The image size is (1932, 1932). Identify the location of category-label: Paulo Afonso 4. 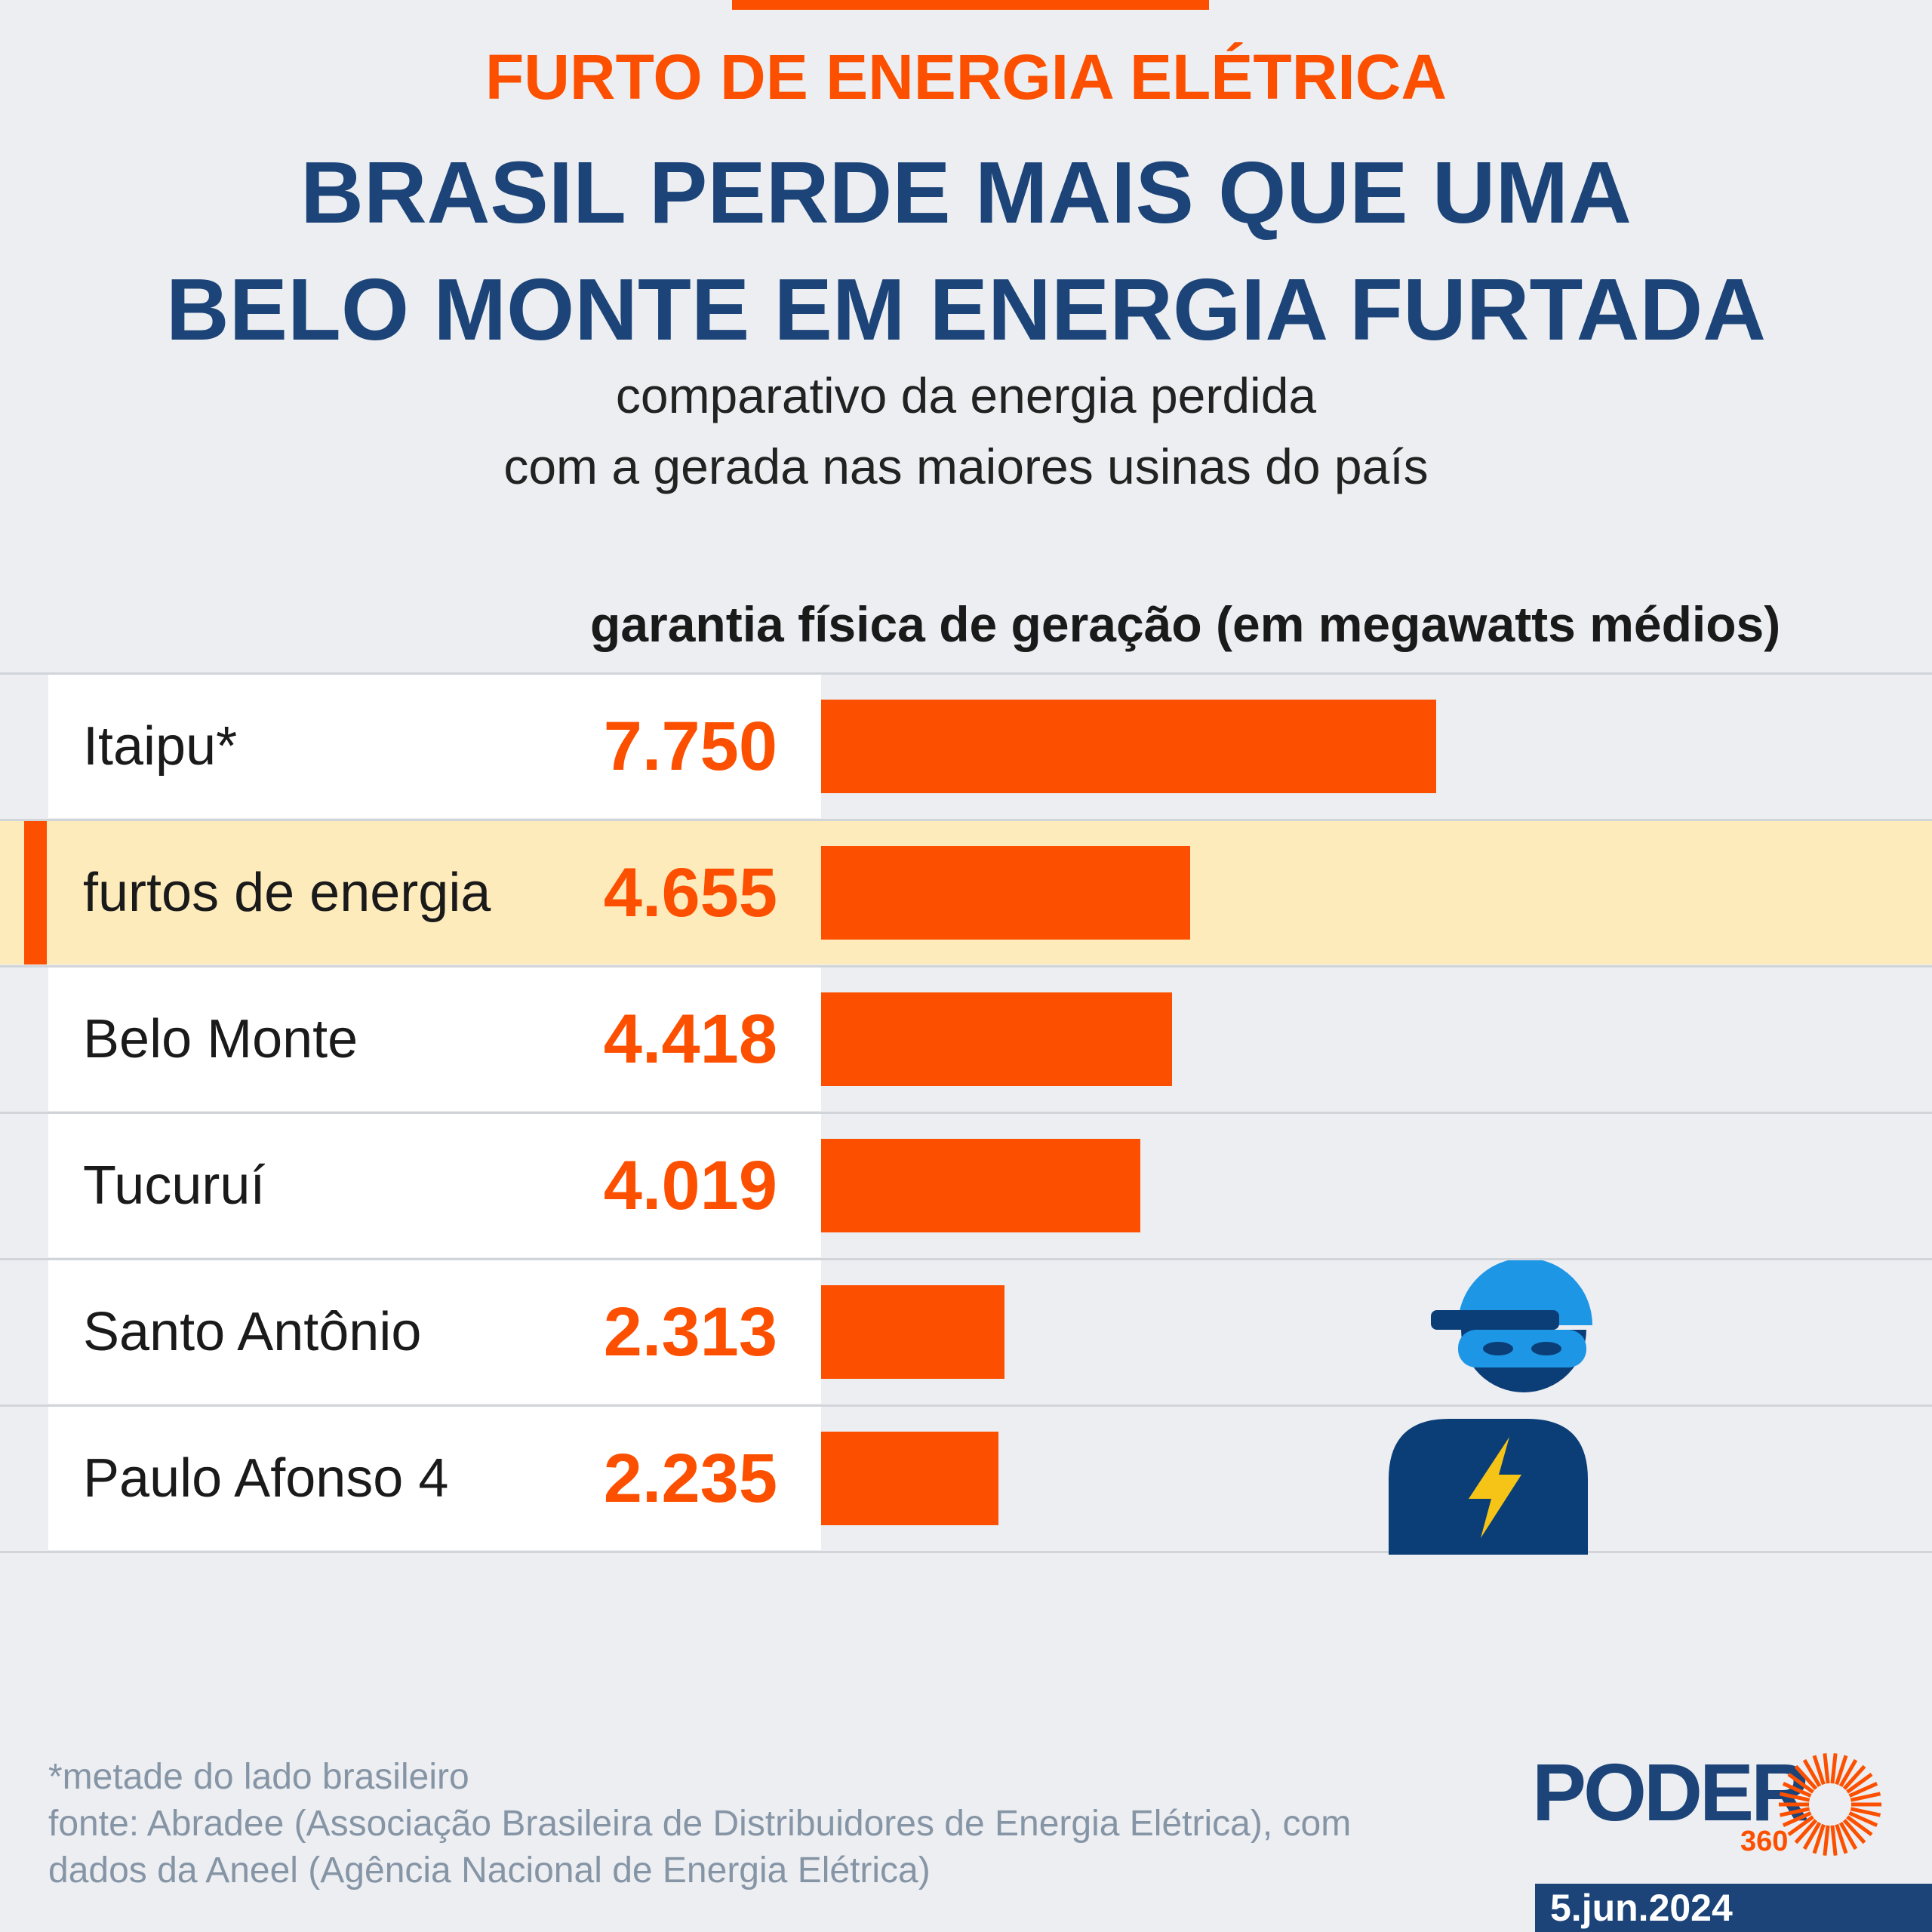
(266, 1478).